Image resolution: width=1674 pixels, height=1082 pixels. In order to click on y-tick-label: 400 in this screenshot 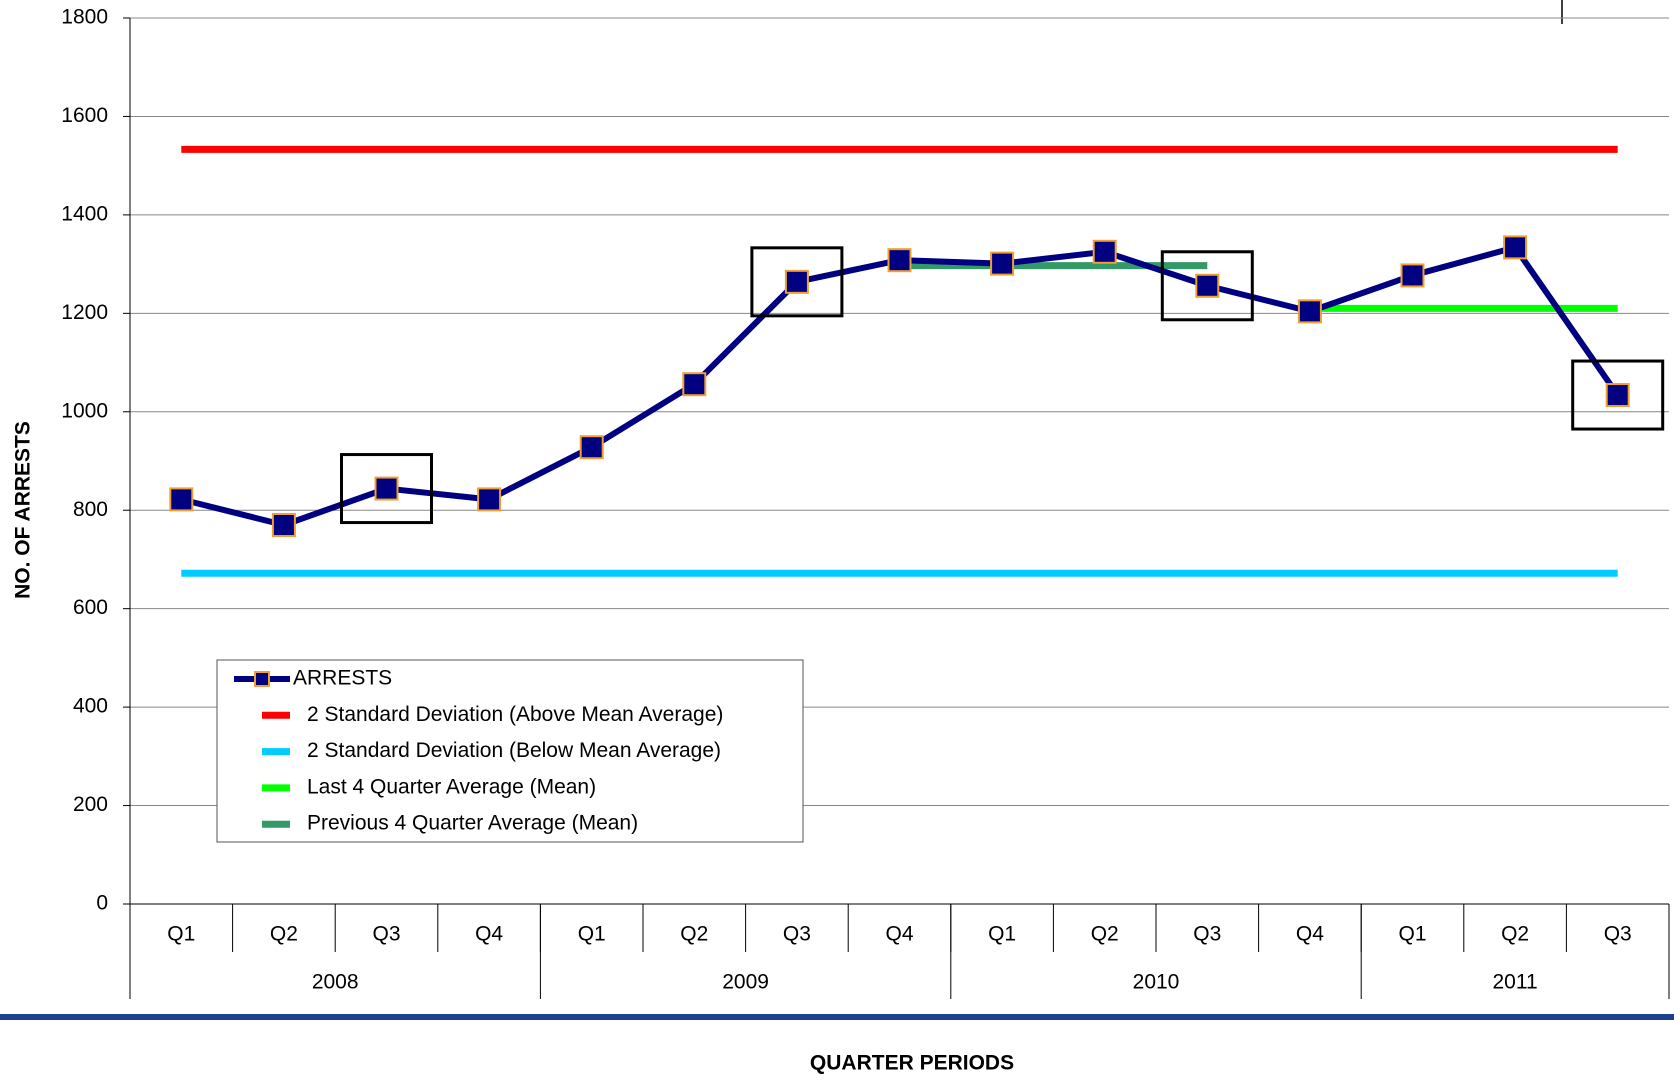, I will do `click(90, 706)`.